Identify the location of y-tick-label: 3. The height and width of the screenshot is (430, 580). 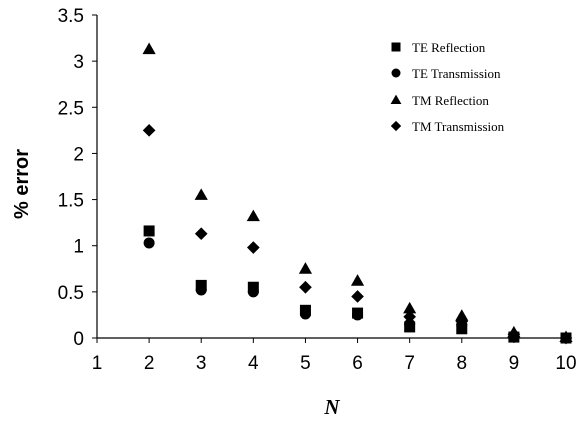
(78, 62).